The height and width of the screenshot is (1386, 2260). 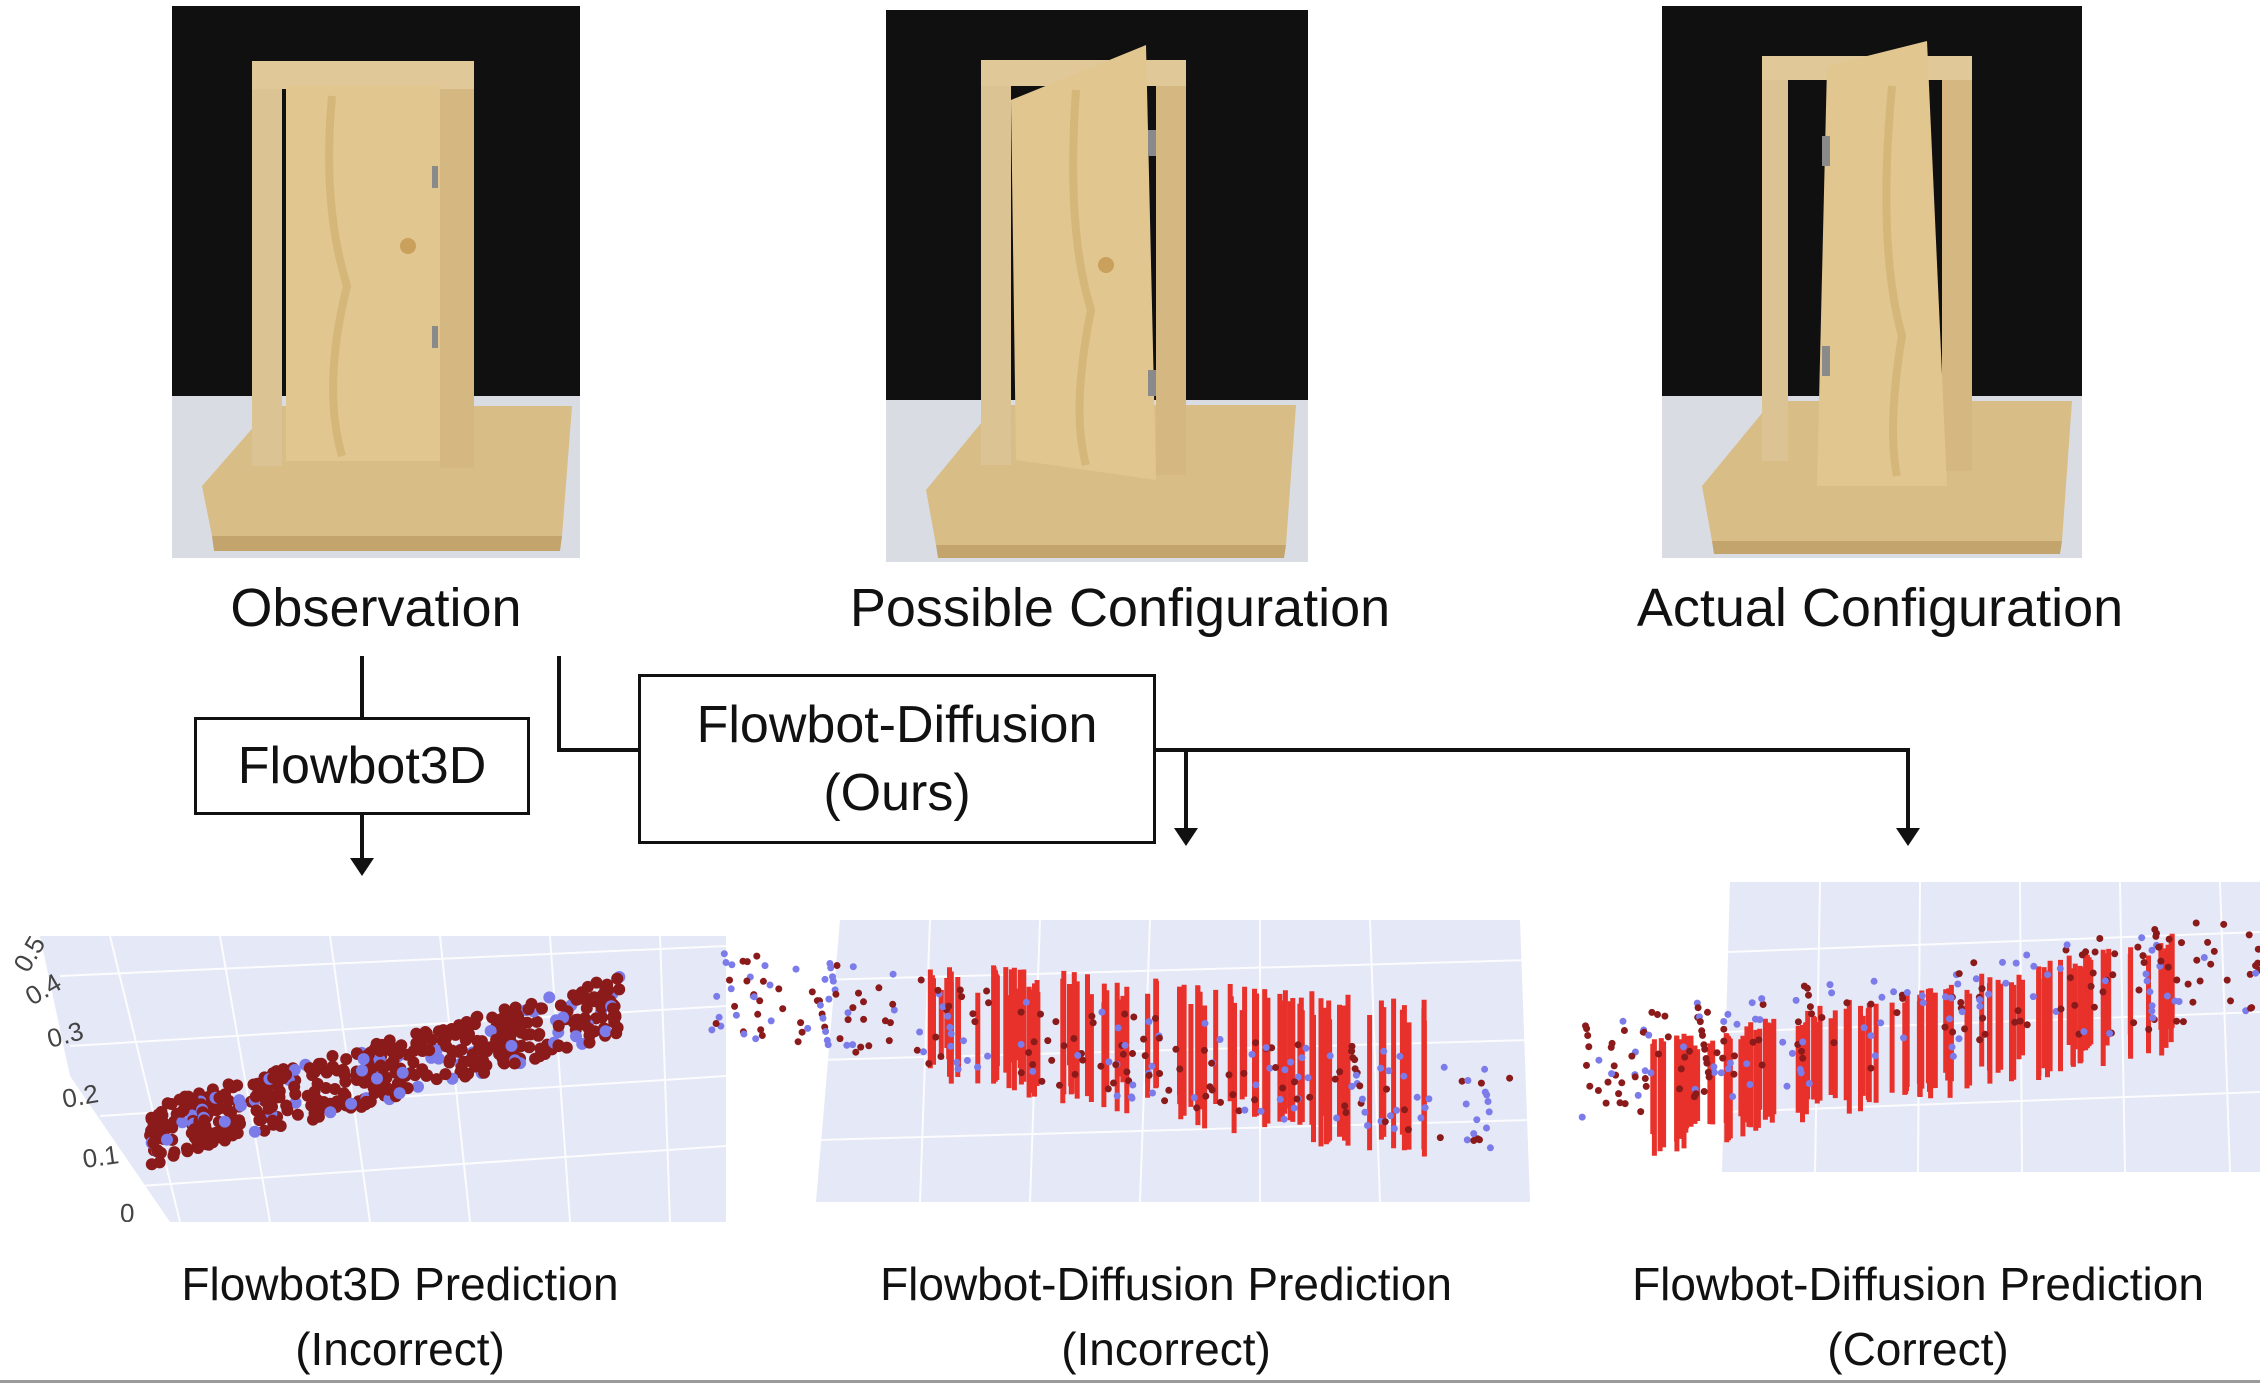 I want to click on closed-door-image, so click(x=376, y=282).